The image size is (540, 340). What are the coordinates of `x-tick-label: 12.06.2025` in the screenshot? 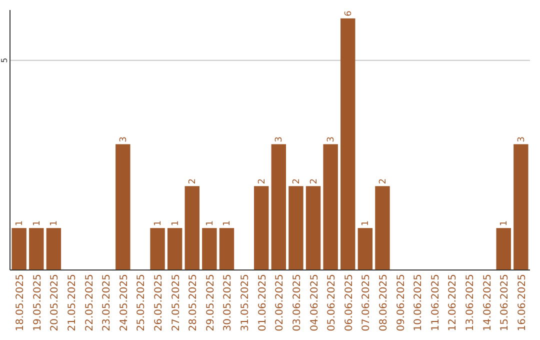 It's located at (453, 303).